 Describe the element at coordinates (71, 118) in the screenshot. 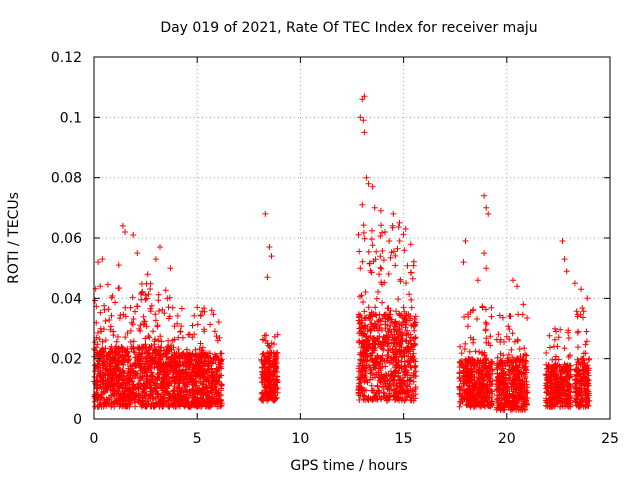

I see `y-tick-label: 0.1` at that location.